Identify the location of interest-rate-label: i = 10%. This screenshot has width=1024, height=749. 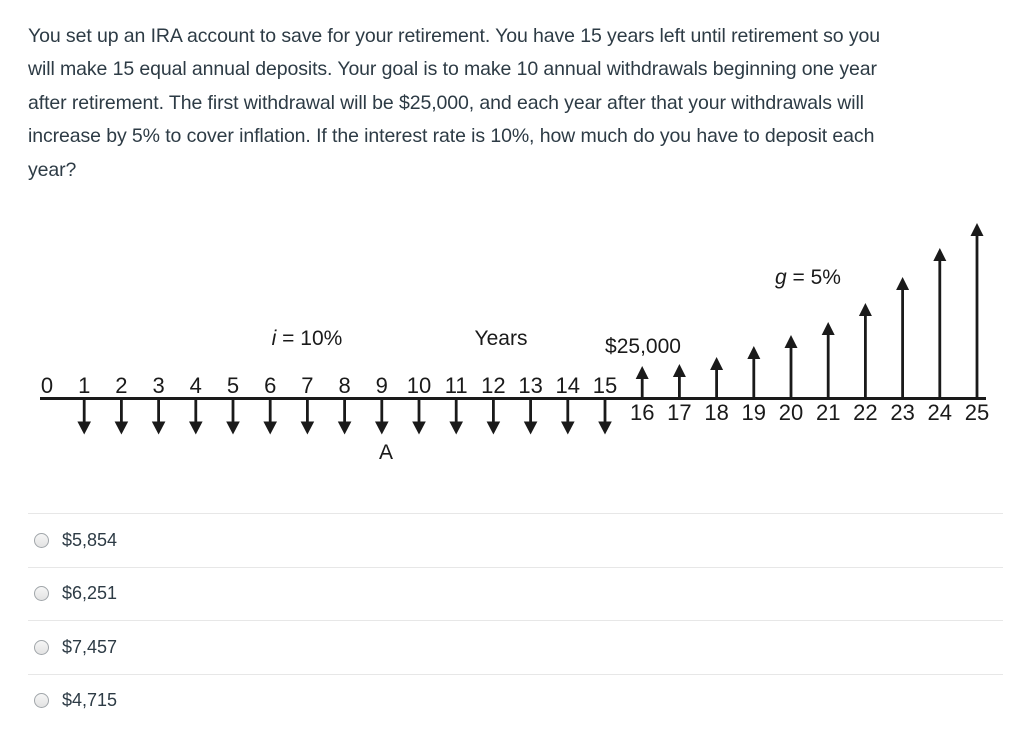
(307, 338).